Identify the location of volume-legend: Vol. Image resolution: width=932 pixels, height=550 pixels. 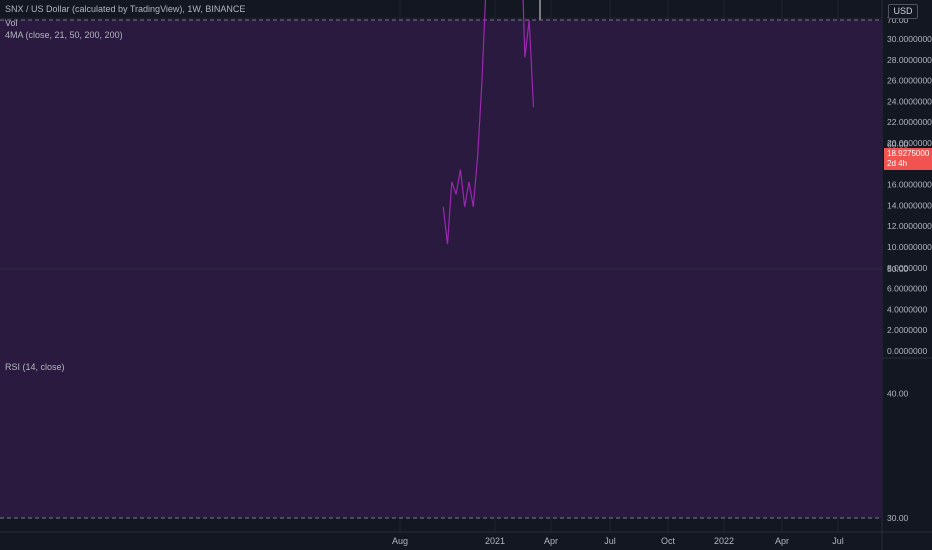
(11, 23).